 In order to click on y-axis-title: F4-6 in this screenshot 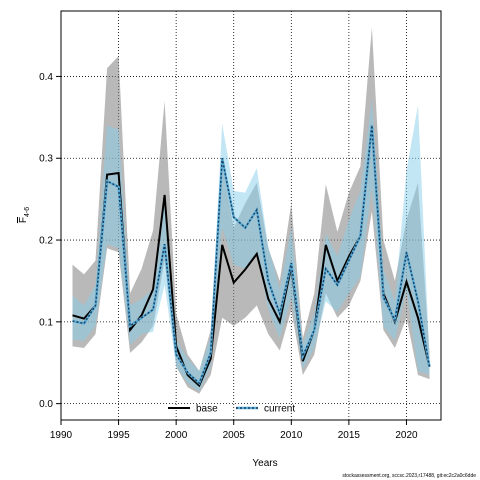, I will do `click(24, 215)`.